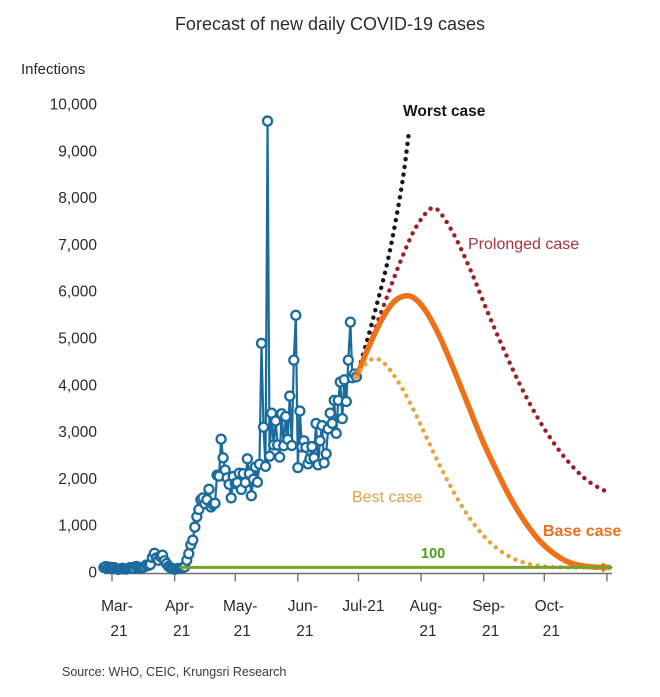 The image size is (660, 697). I want to click on y-tick-label: 0, so click(92, 573).